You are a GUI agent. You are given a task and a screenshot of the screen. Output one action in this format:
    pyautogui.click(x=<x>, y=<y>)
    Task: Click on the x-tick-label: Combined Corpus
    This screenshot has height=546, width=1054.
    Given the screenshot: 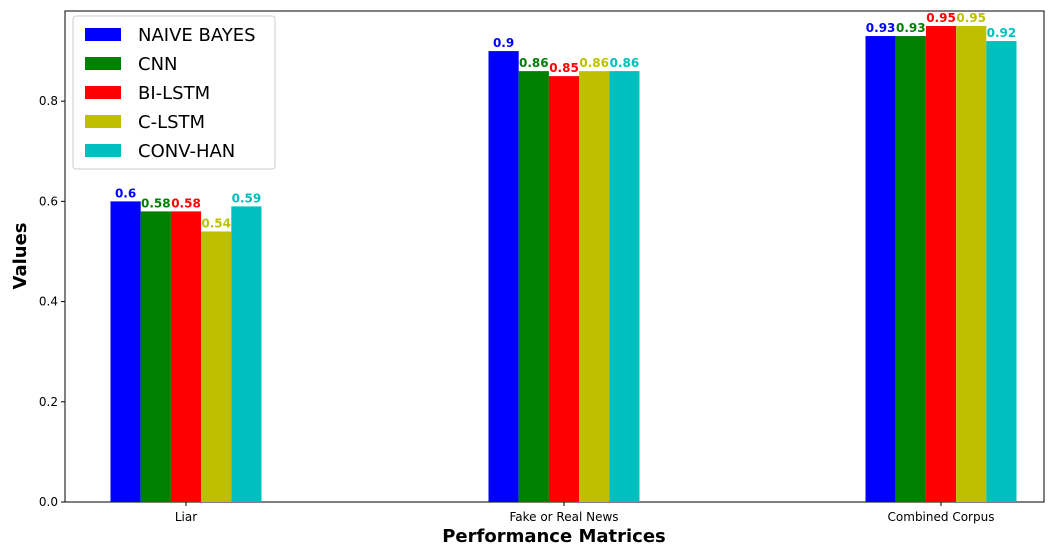 What is the action you would take?
    pyautogui.click(x=941, y=517)
    